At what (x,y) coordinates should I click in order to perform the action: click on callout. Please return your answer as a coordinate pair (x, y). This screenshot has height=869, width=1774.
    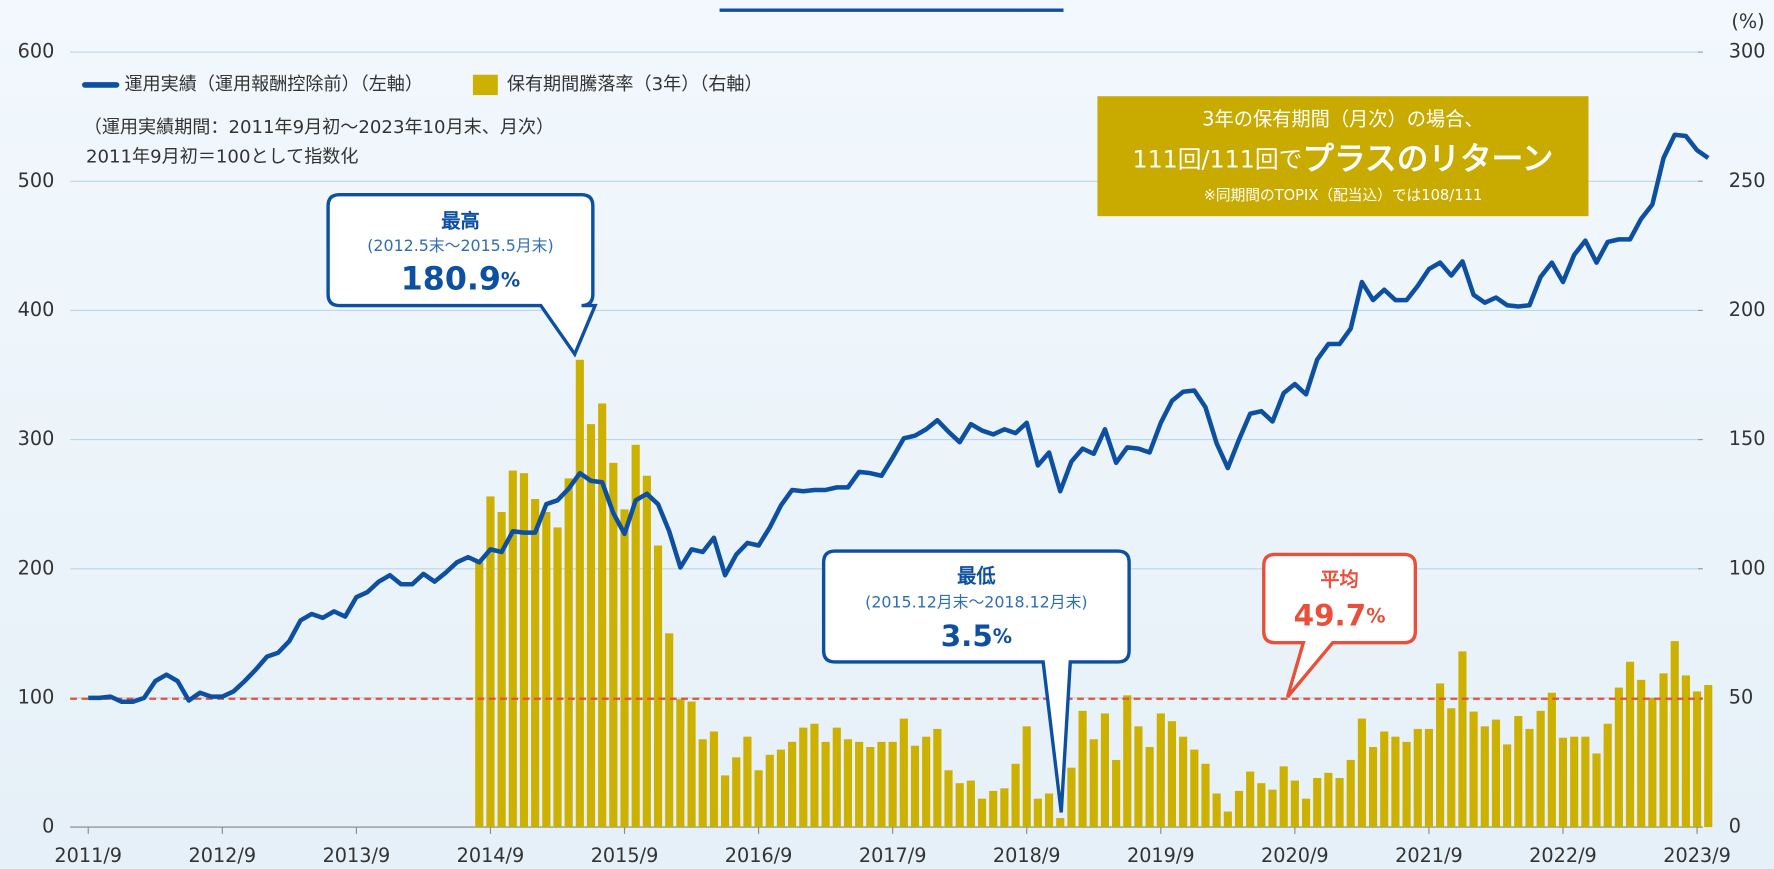
    Looking at the image, I should click on (1340, 625).